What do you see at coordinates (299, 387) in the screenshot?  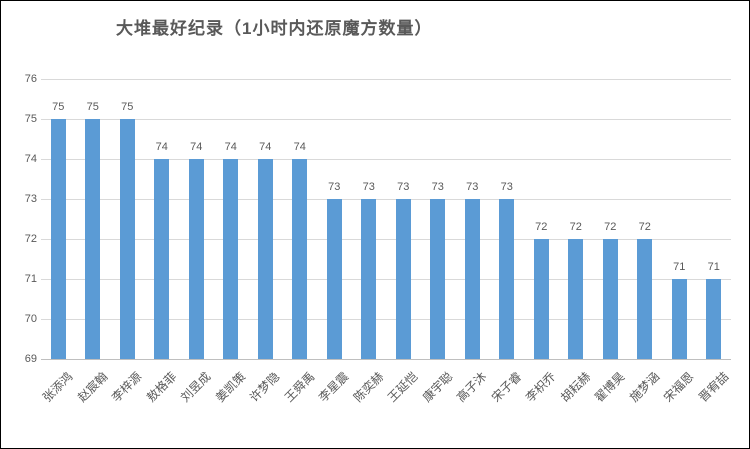 I see `x-axis-label: 王舜禹` at bounding box center [299, 387].